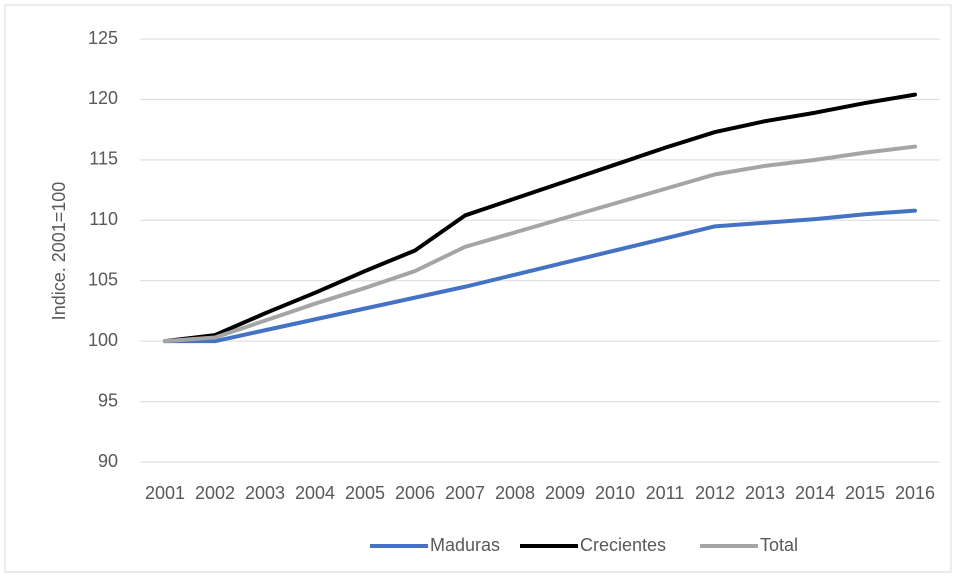 The image size is (956, 577). Describe the element at coordinates (103, 38) in the screenshot. I see `y-tick-label: 125` at that location.